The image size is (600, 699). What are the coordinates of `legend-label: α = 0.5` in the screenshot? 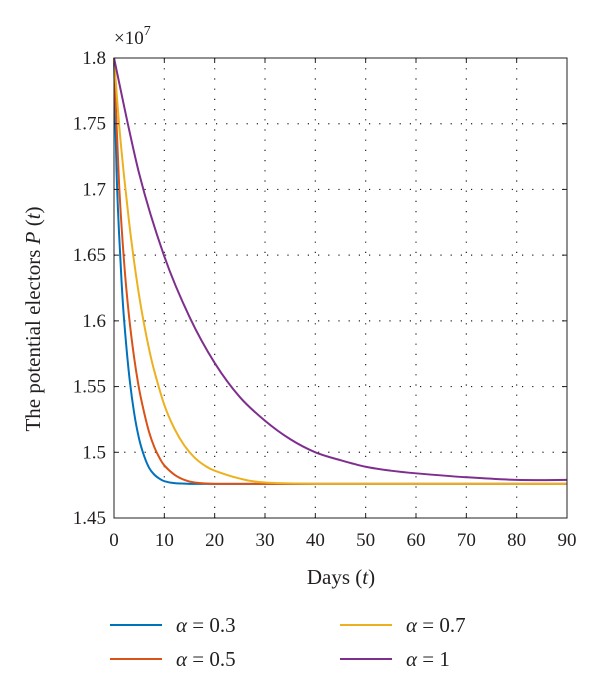 It's located at (206, 658).